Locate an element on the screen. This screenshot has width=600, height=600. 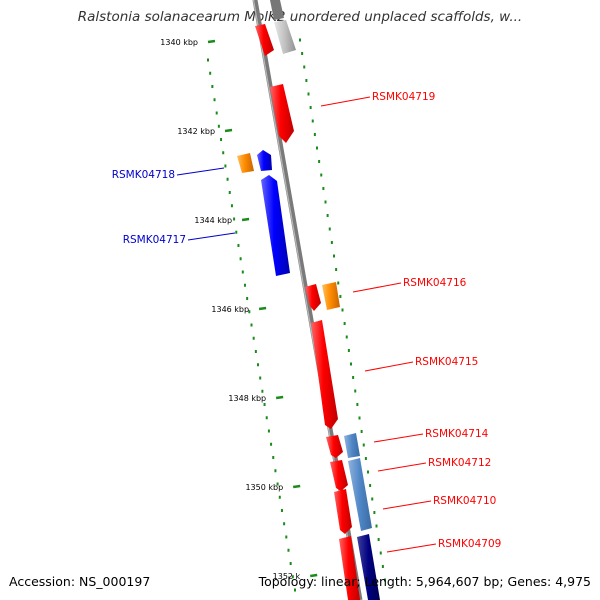
leader-RSMK04719 is located at coordinates (345, 101).